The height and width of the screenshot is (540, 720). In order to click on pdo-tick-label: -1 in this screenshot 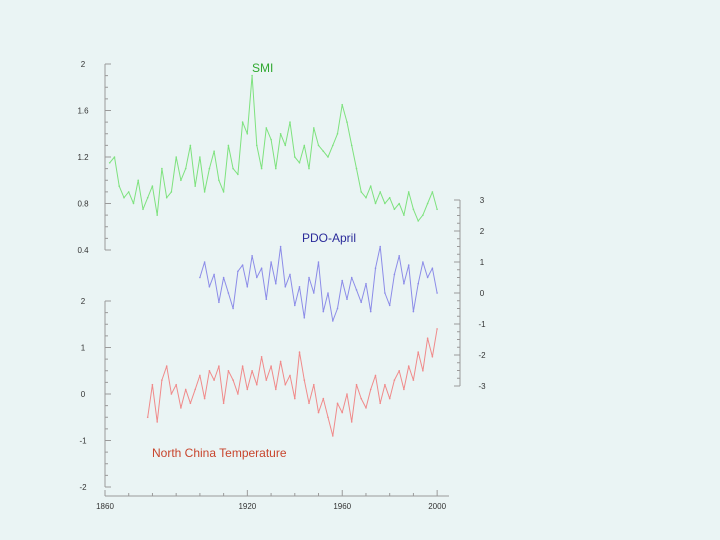, I will do `click(482, 324)`.